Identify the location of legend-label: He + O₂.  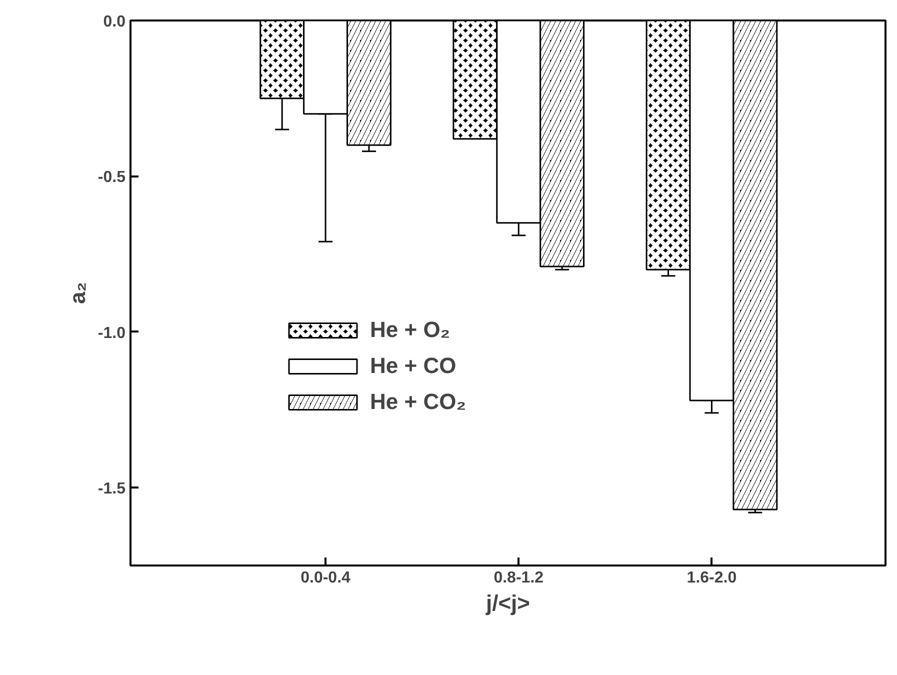
(410, 330).